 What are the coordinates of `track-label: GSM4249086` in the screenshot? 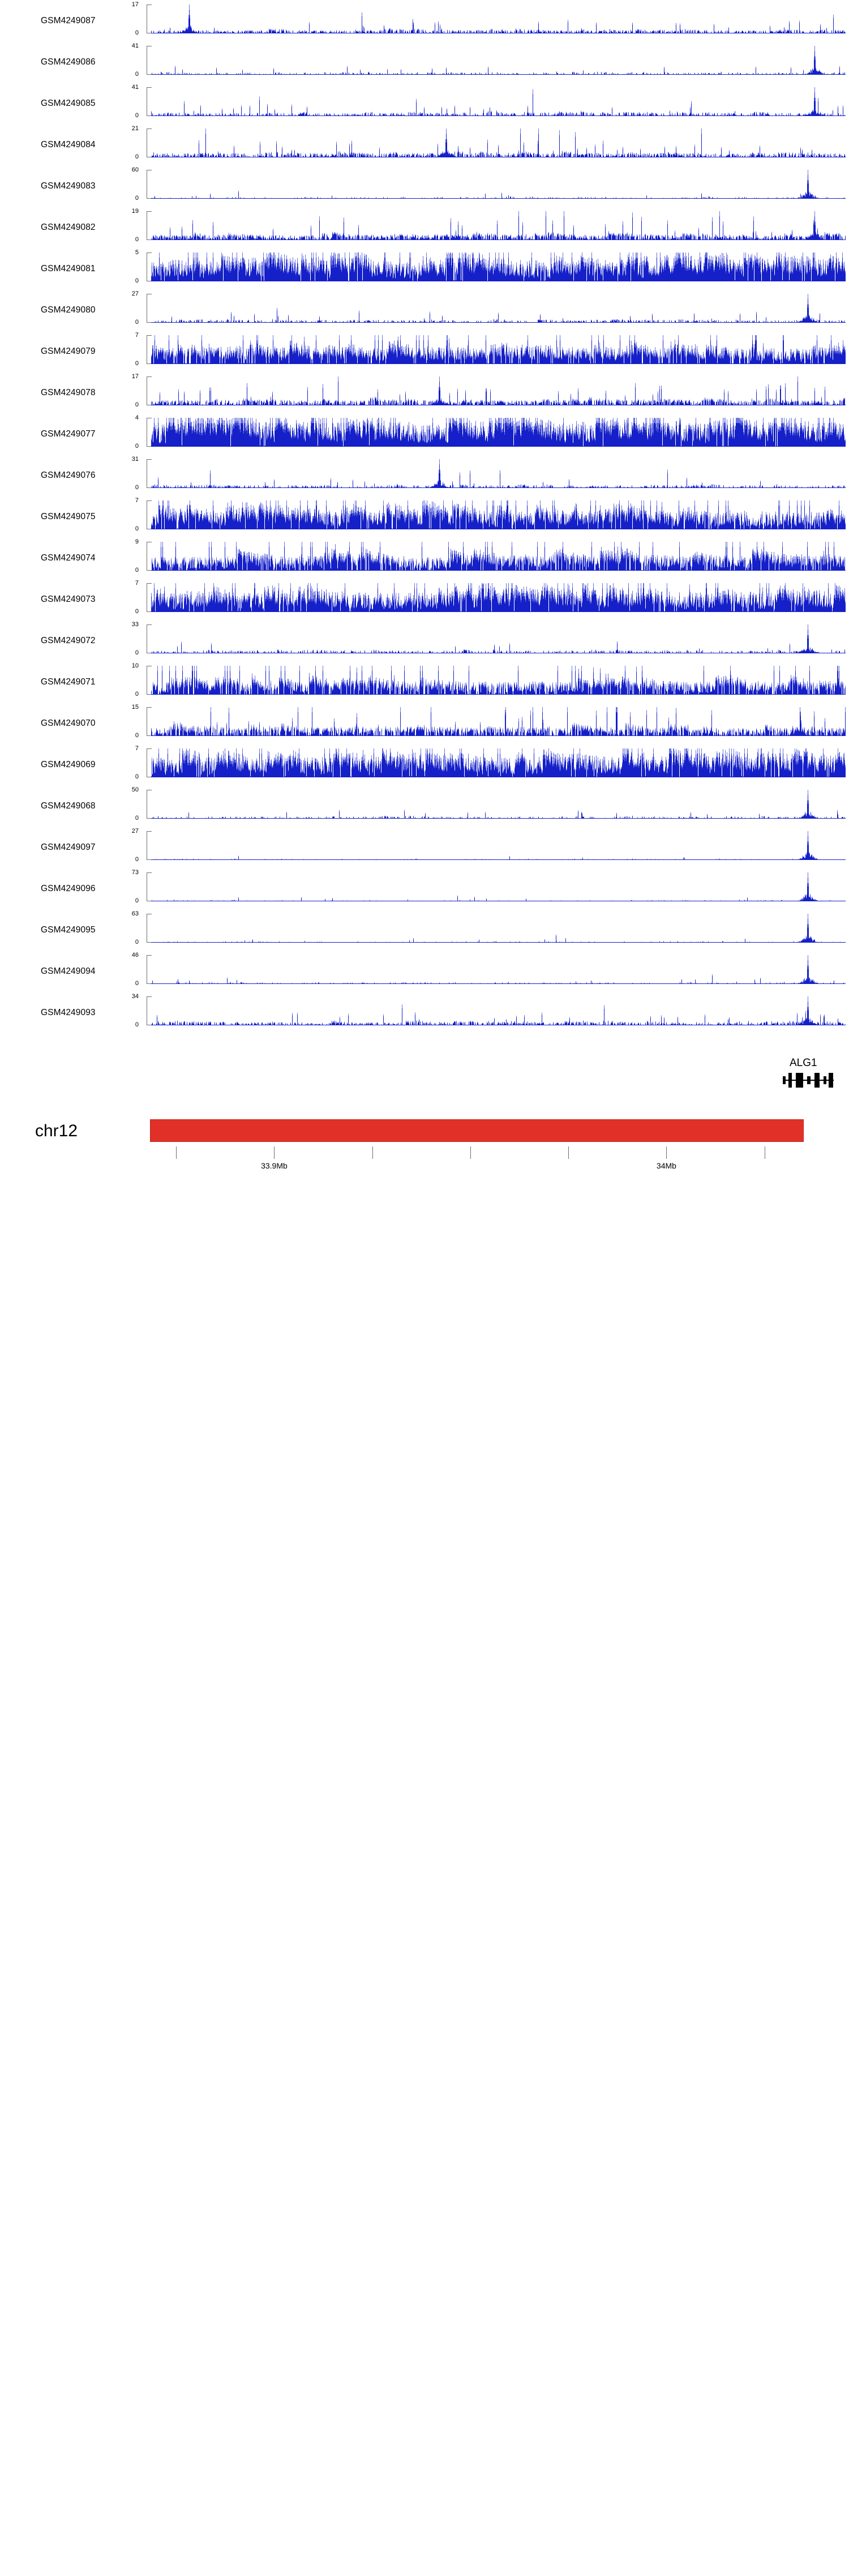 It's located at (68, 62).